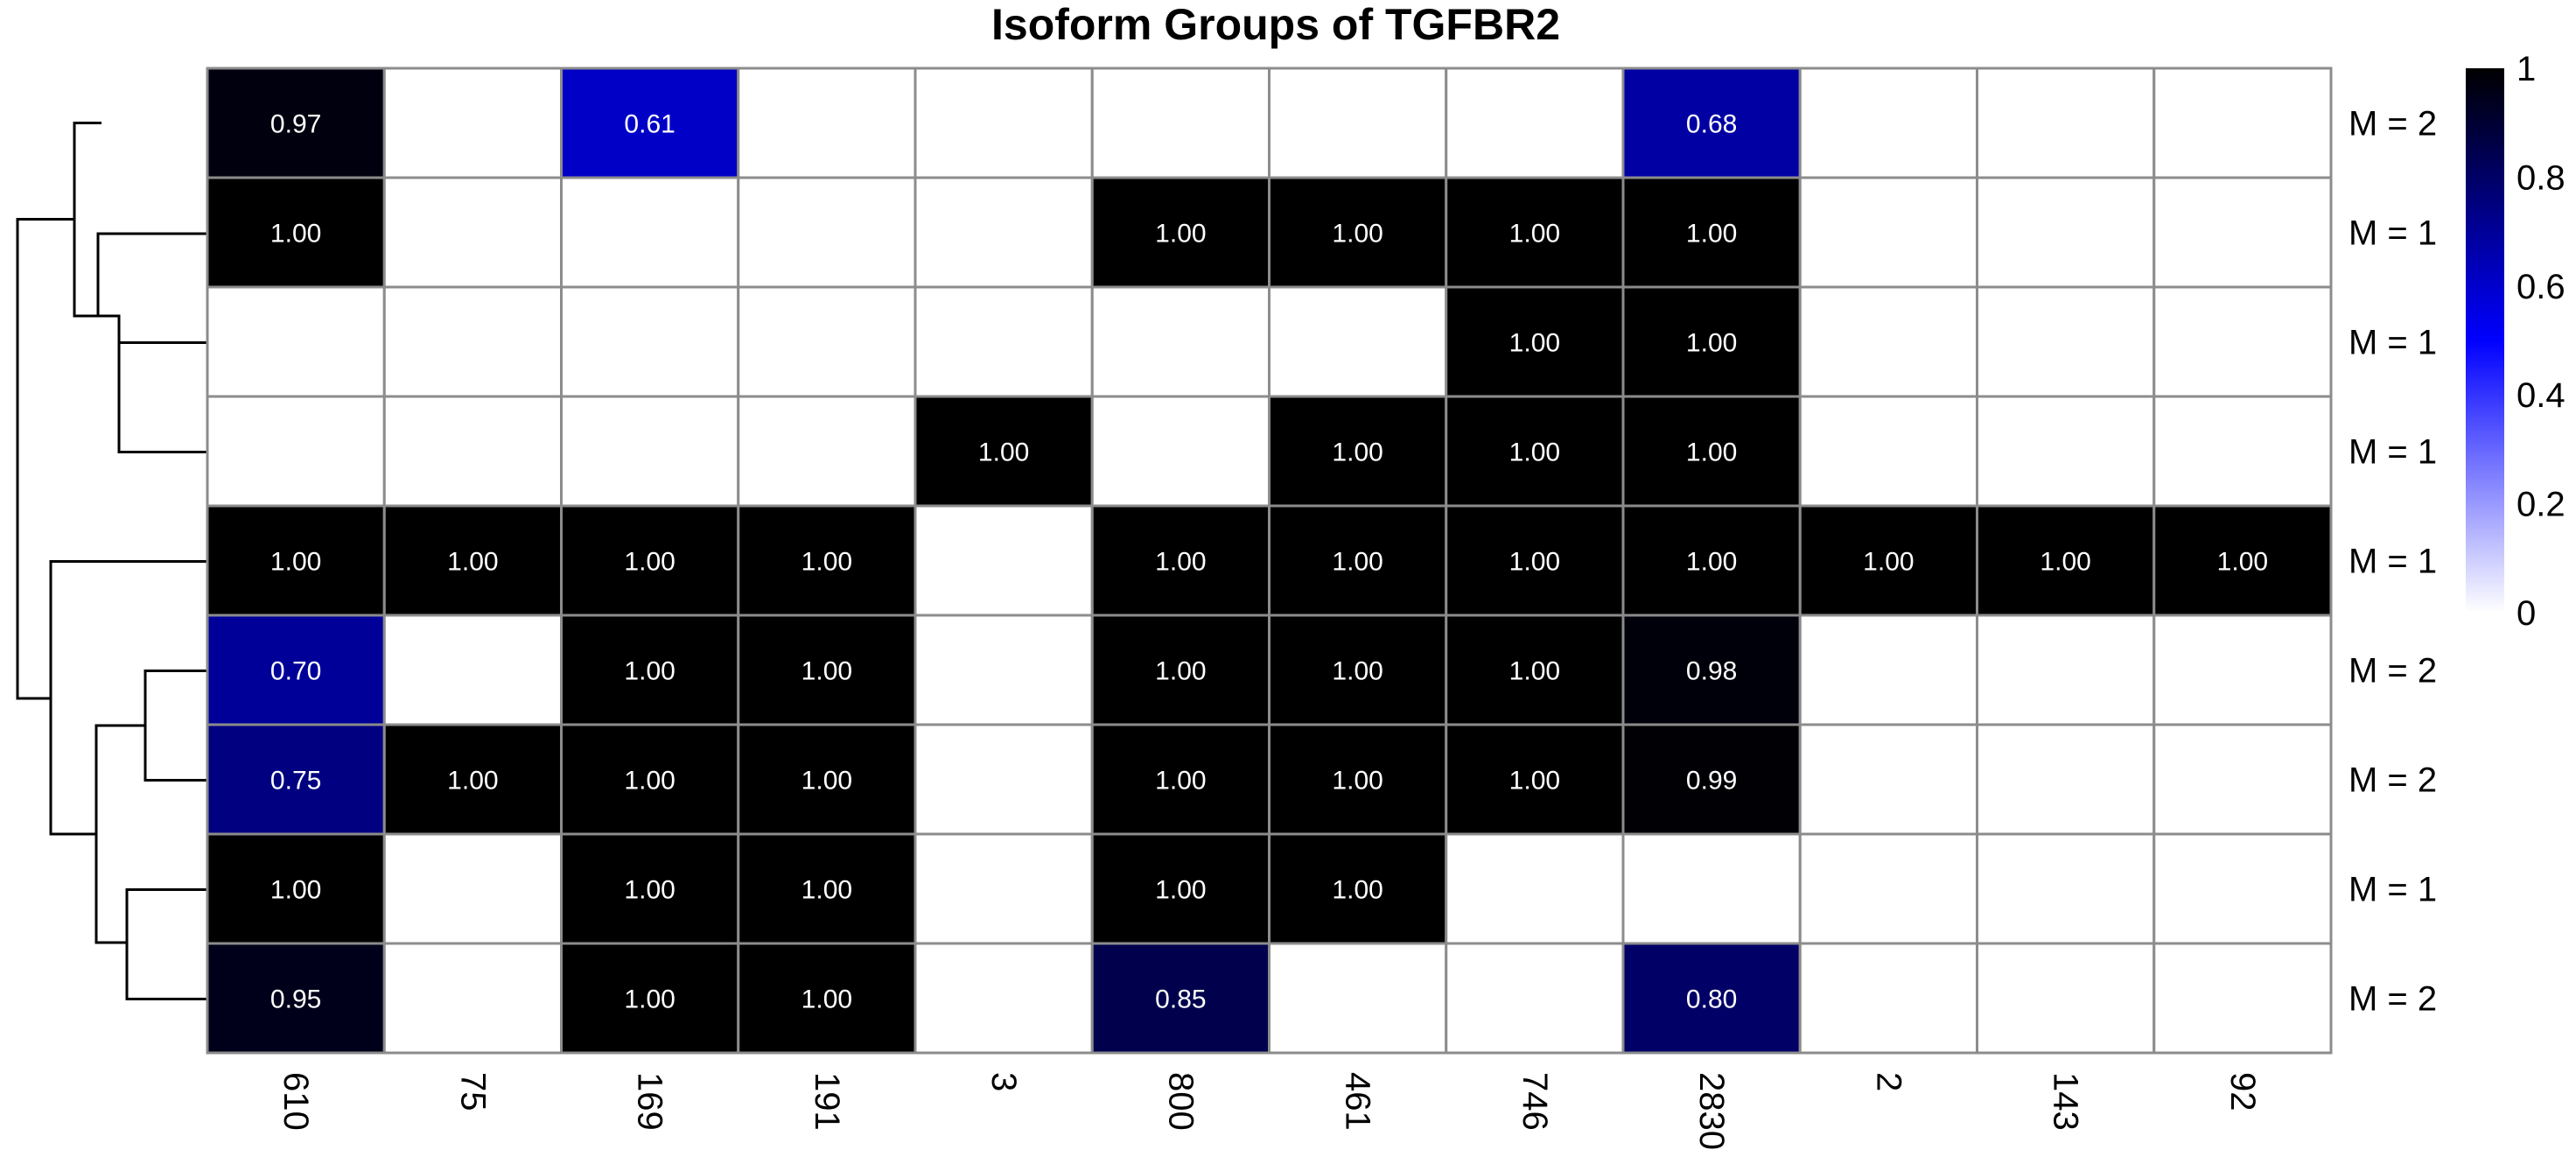  I want to click on legend-tick-label: 0.6, so click(2541, 287).